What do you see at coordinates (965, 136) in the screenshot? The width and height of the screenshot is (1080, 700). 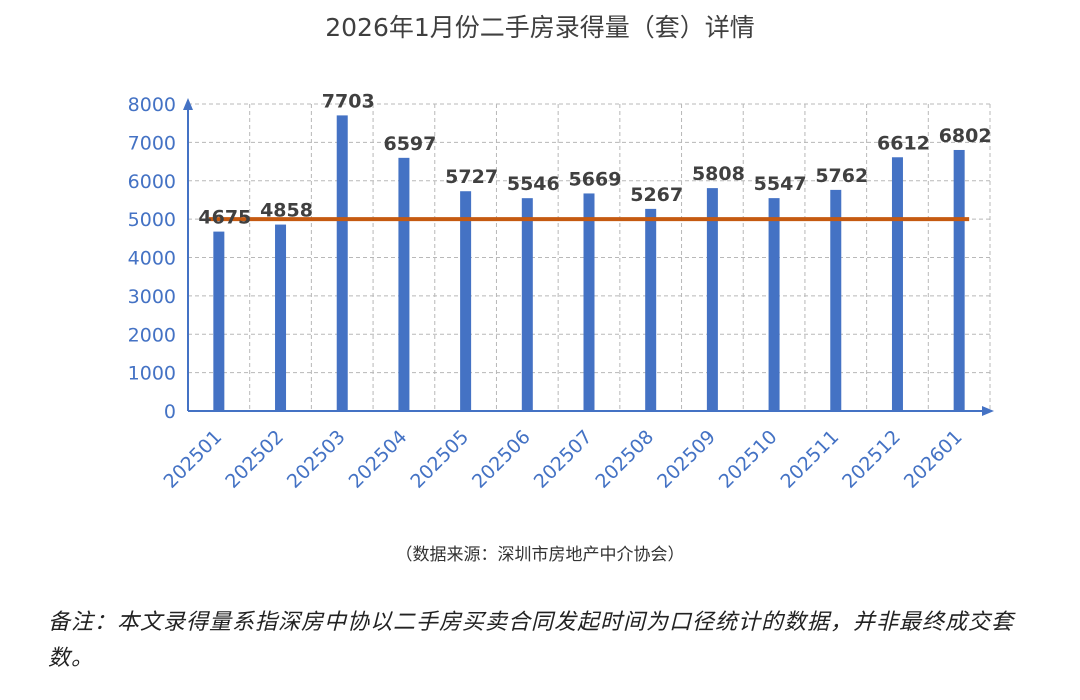 I see `data-label: 6802` at bounding box center [965, 136].